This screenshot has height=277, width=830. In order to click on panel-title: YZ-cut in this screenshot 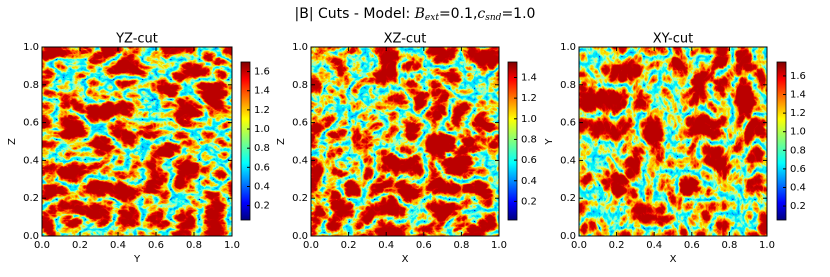, I will do `click(136, 39)`.